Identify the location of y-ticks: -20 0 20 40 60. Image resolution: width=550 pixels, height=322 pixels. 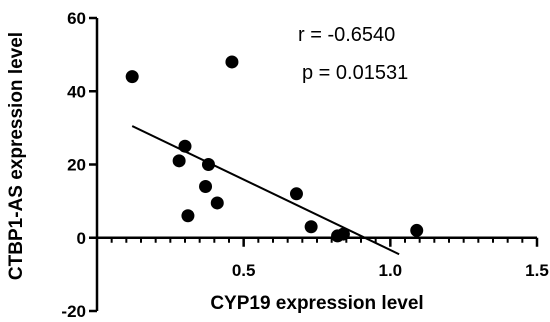
(79, 165).